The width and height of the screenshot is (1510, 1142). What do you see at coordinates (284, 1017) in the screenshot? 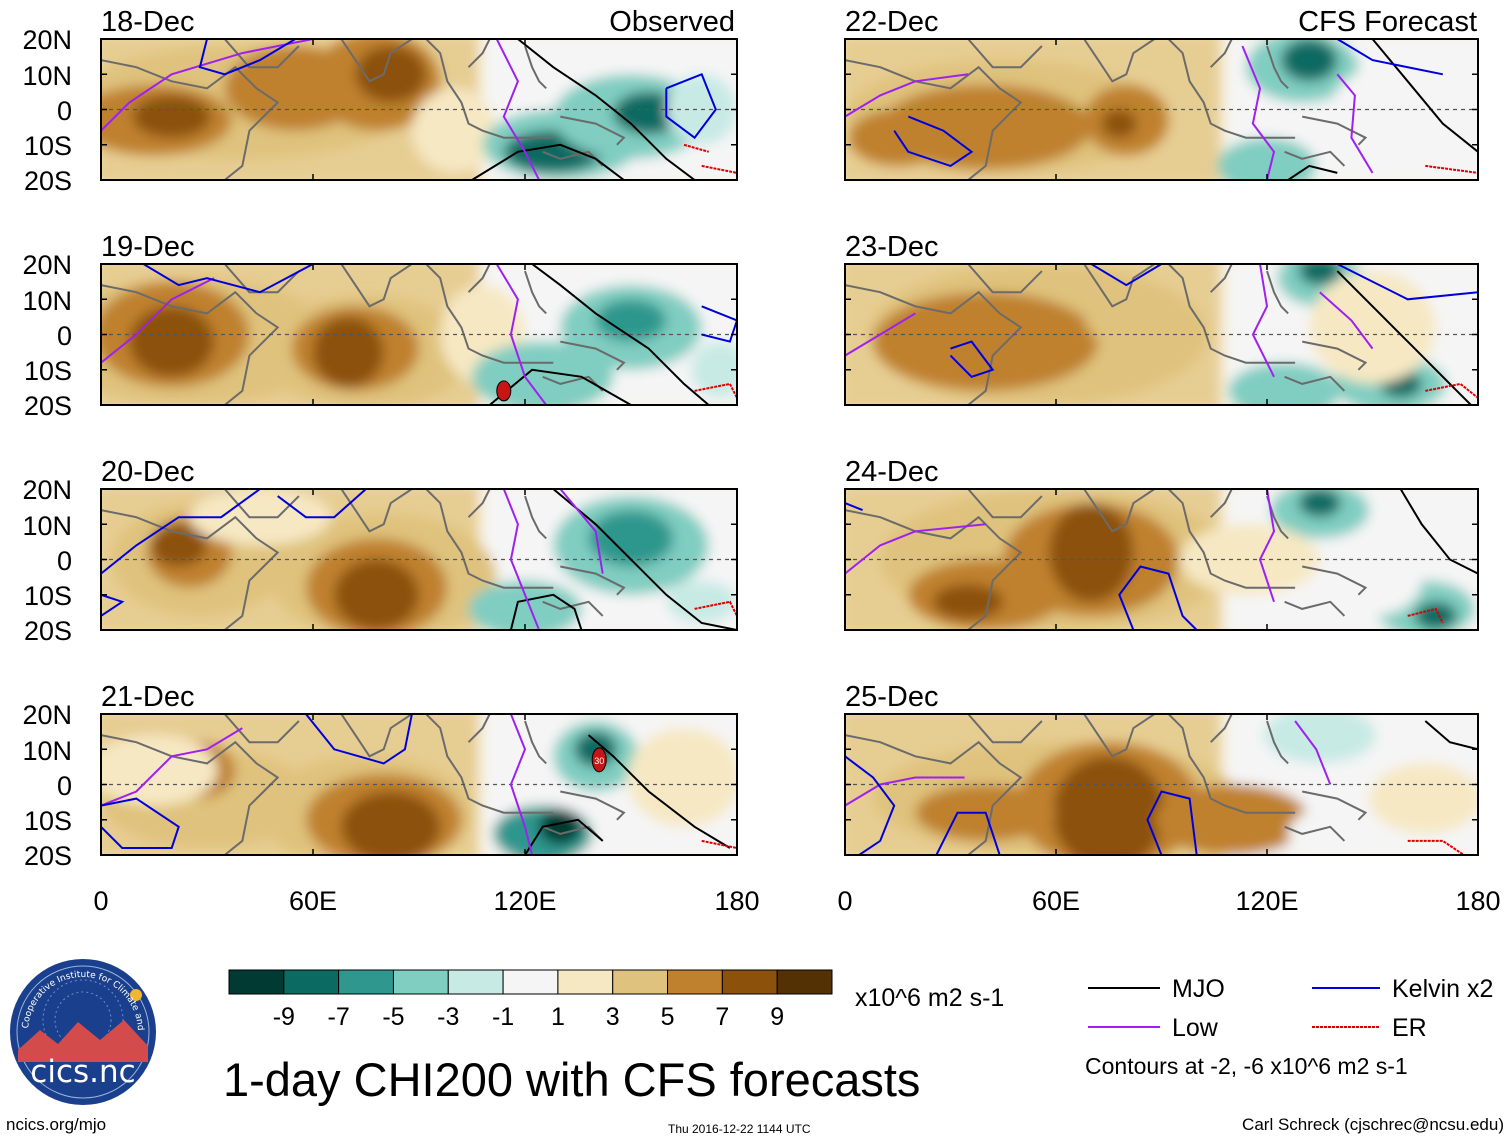
I see `colorbar-label: -9` at bounding box center [284, 1017].